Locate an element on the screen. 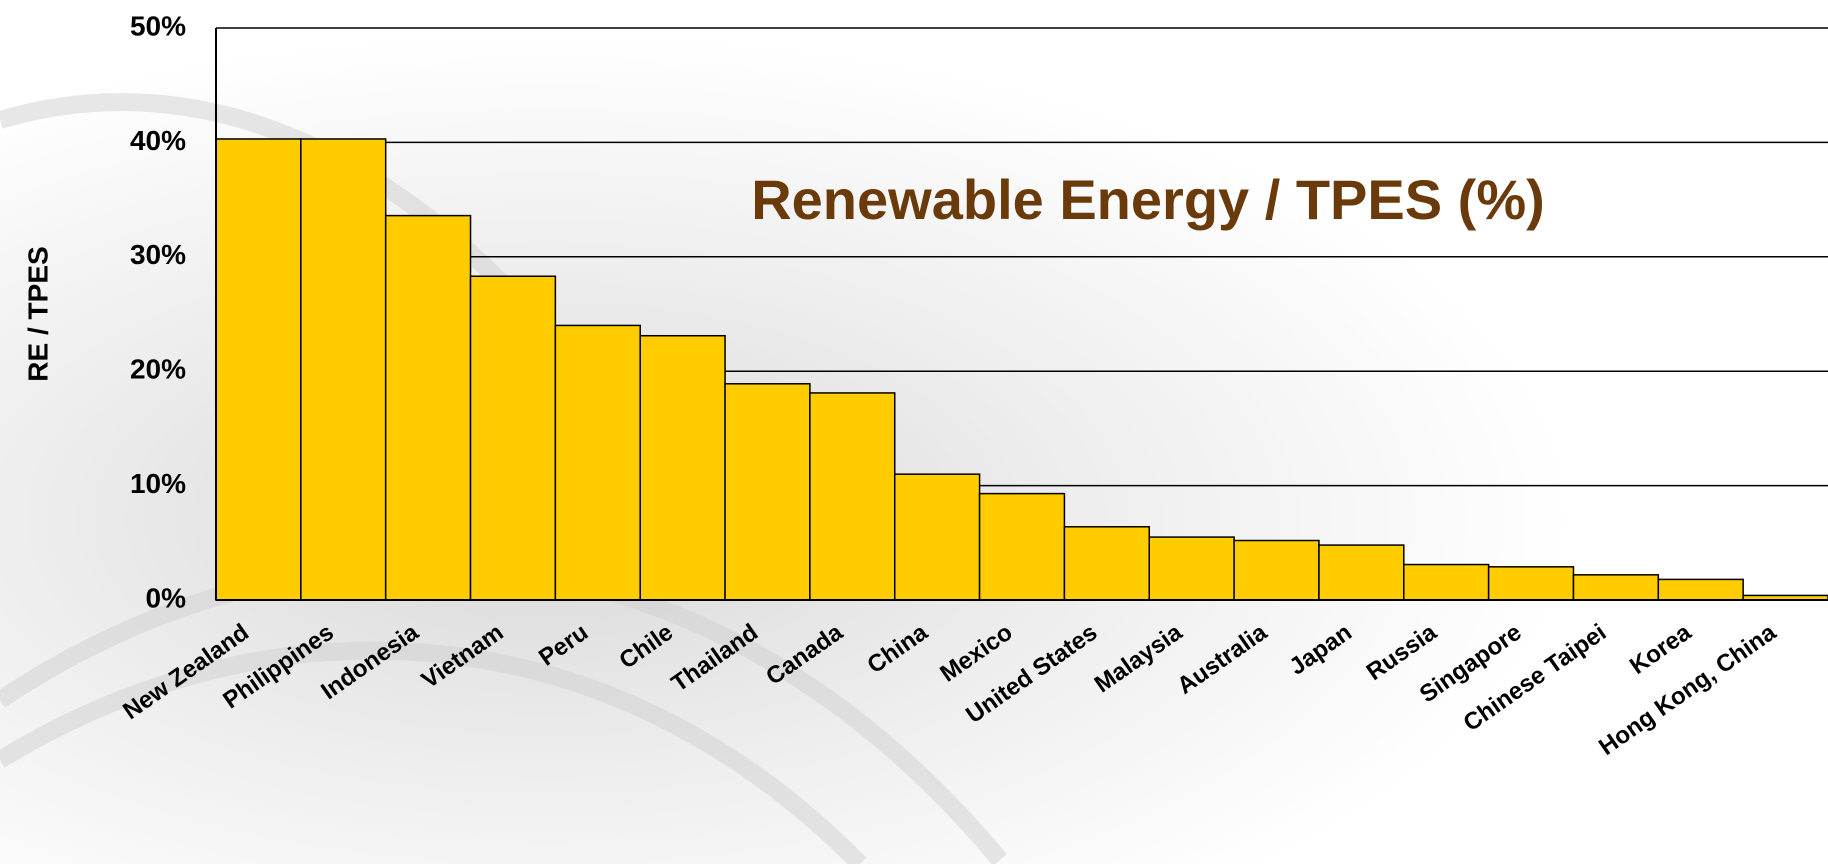 The width and height of the screenshot is (1828, 864). chart-title: Renewable Energy / TPES (%) is located at coordinates (1148, 199).